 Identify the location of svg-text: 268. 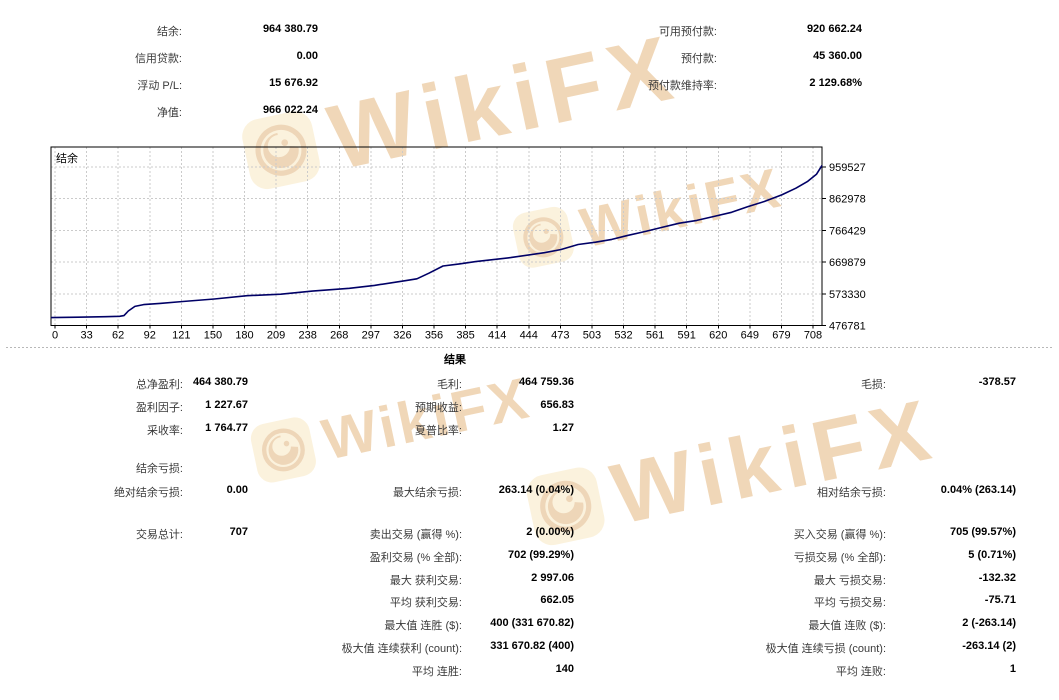
(339, 336).